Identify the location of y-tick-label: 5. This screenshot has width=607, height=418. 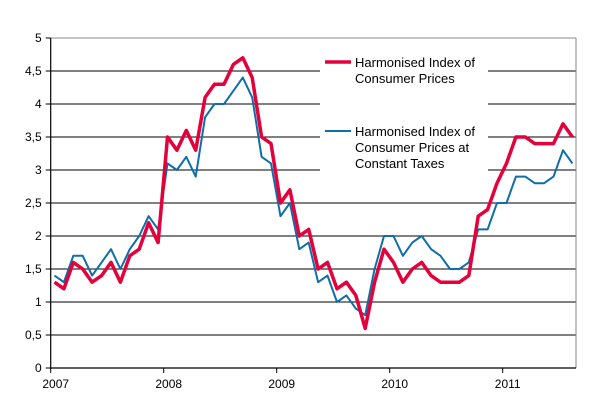
(38, 38).